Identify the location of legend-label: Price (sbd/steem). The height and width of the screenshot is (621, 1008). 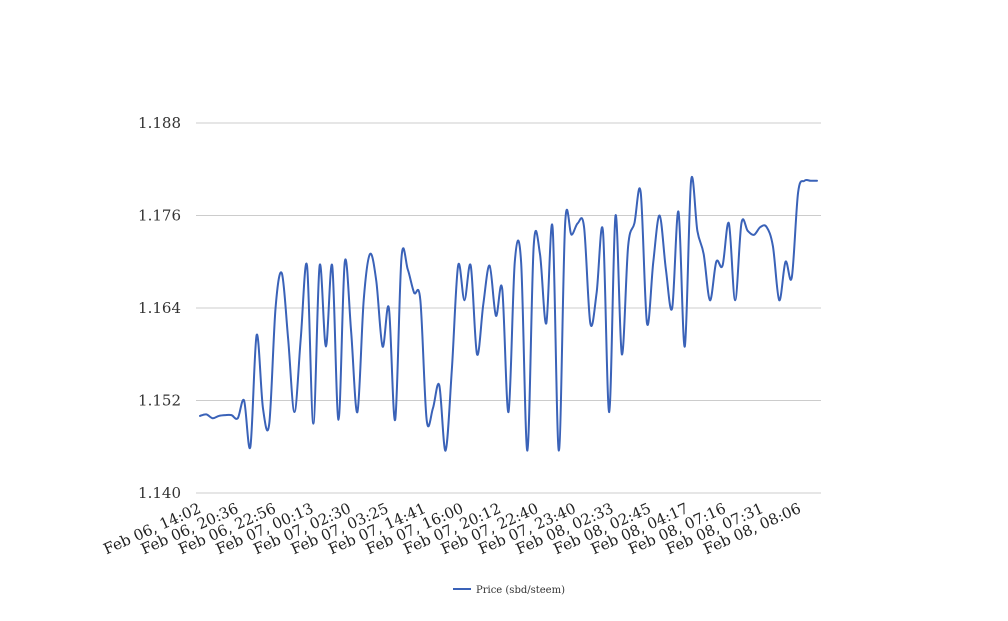
(520, 590).